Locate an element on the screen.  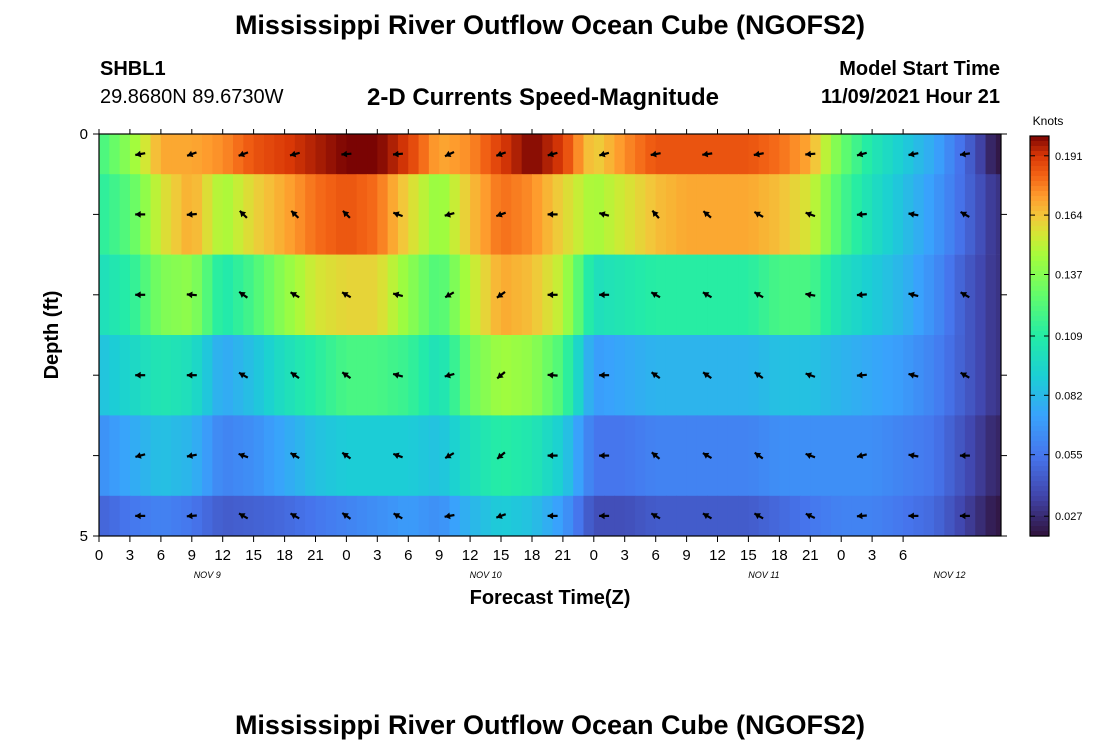
x-tick-label: 3 is located at coordinates (377, 555).